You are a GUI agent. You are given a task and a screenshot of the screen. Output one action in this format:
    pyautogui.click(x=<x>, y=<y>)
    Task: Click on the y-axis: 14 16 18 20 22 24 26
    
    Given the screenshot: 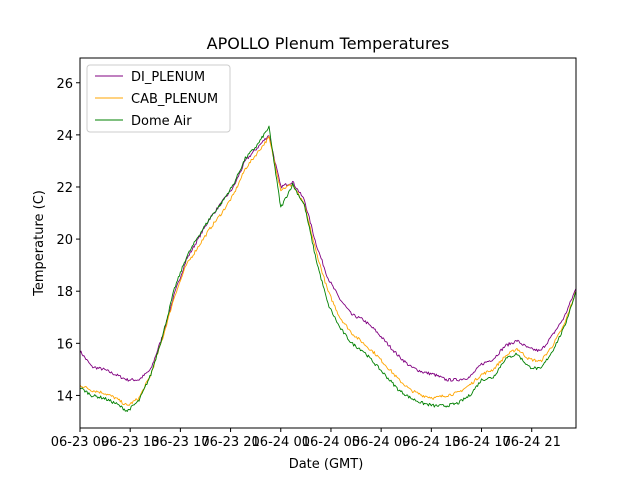 What is the action you would take?
    pyautogui.click(x=68, y=240)
    